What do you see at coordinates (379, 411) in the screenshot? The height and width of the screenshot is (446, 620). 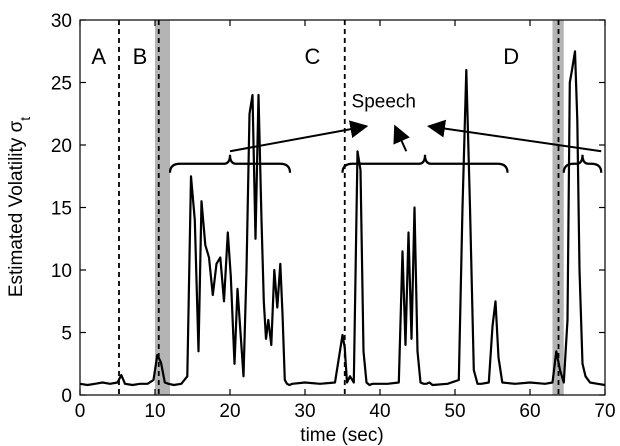 I see `x-tick-label: 40` at bounding box center [379, 411].